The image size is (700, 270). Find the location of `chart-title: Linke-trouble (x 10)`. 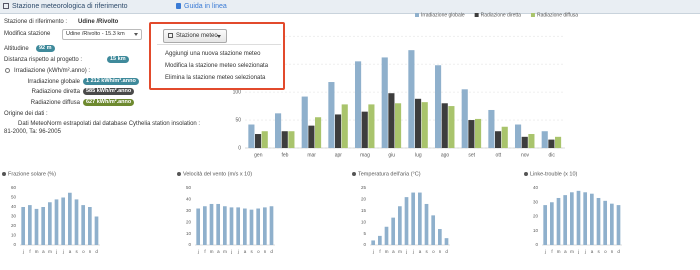

chart-title: Linke-trouble (x 10) is located at coordinates (554, 174).